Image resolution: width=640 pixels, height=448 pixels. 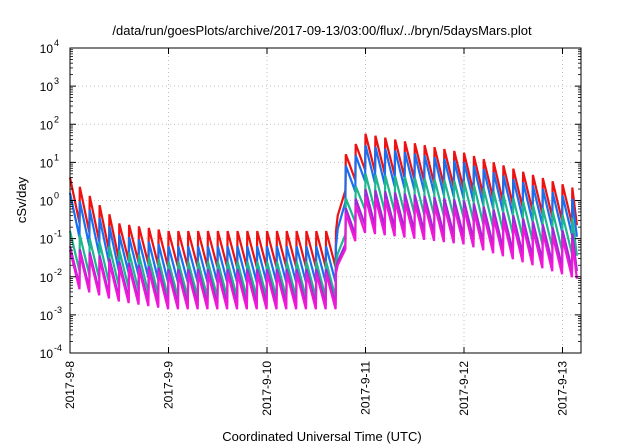 What do you see at coordinates (58, 234) in the screenshot?
I see `y-tick-exponent: -1` at bounding box center [58, 234].